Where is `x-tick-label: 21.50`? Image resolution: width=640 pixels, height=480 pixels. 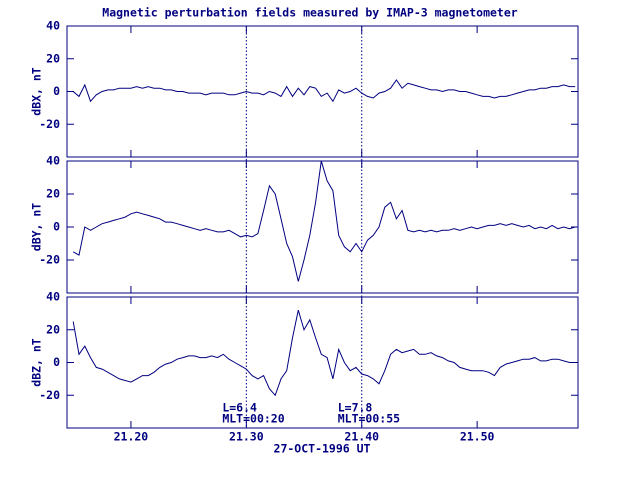
x-tick-label: 21.50 is located at coordinates (477, 437).